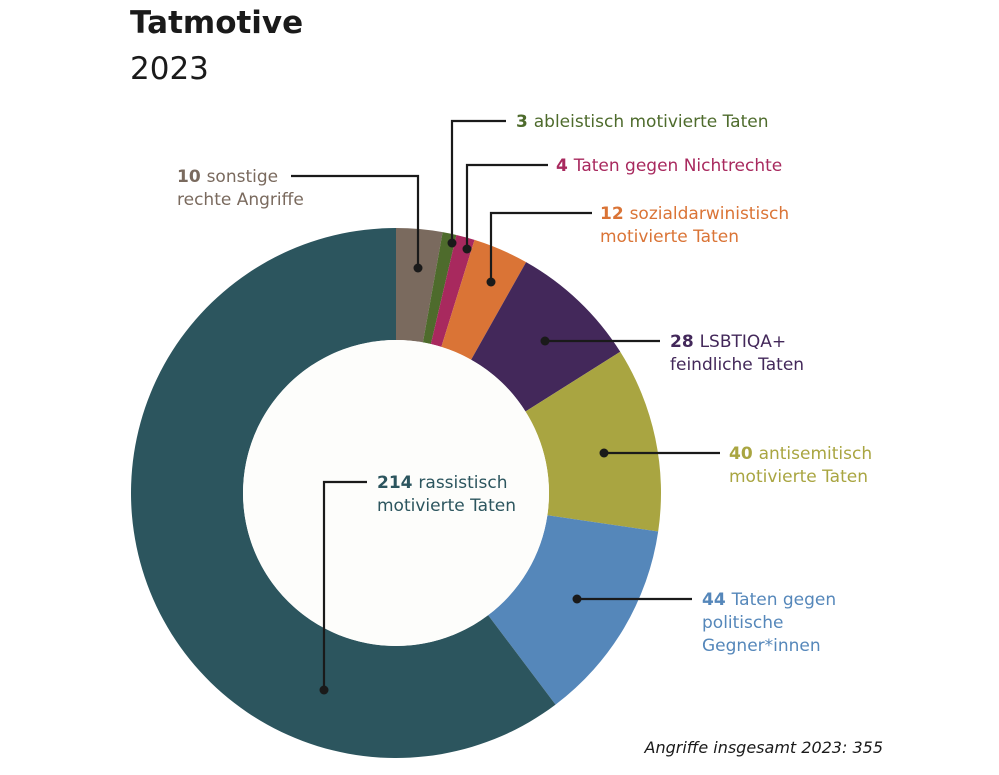 Image resolution: width=999 pixels, height=775 pixels. Describe the element at coordinates (669, 237) in the screenshot. I see `slice-label-3-line-1: motivierte Taten` at that location.